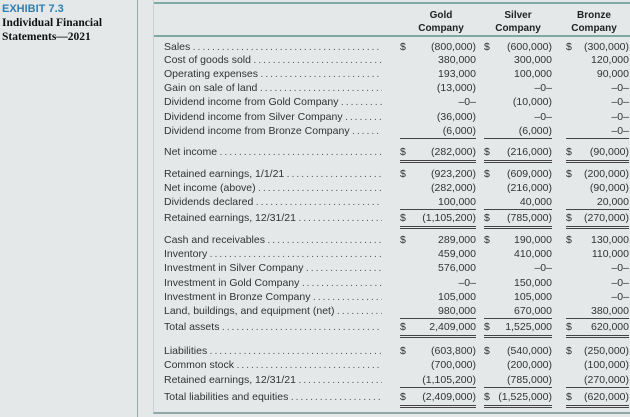  Describe the element at coordinates (453, 174) in the screenshot. I see `cell-value: (923,200)` at that location.